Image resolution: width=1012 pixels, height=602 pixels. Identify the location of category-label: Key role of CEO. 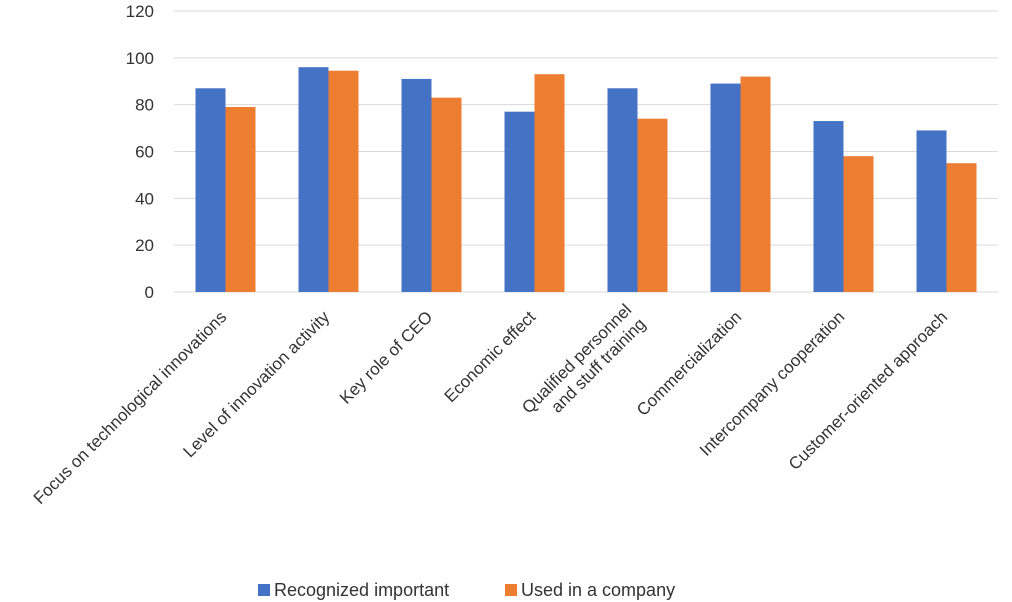
(386, 357).